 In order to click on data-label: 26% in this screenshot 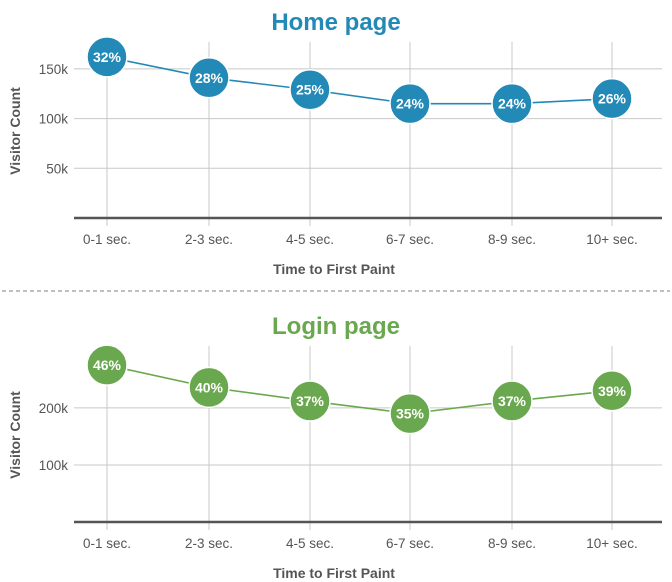, I will do `click(612, 99)`.